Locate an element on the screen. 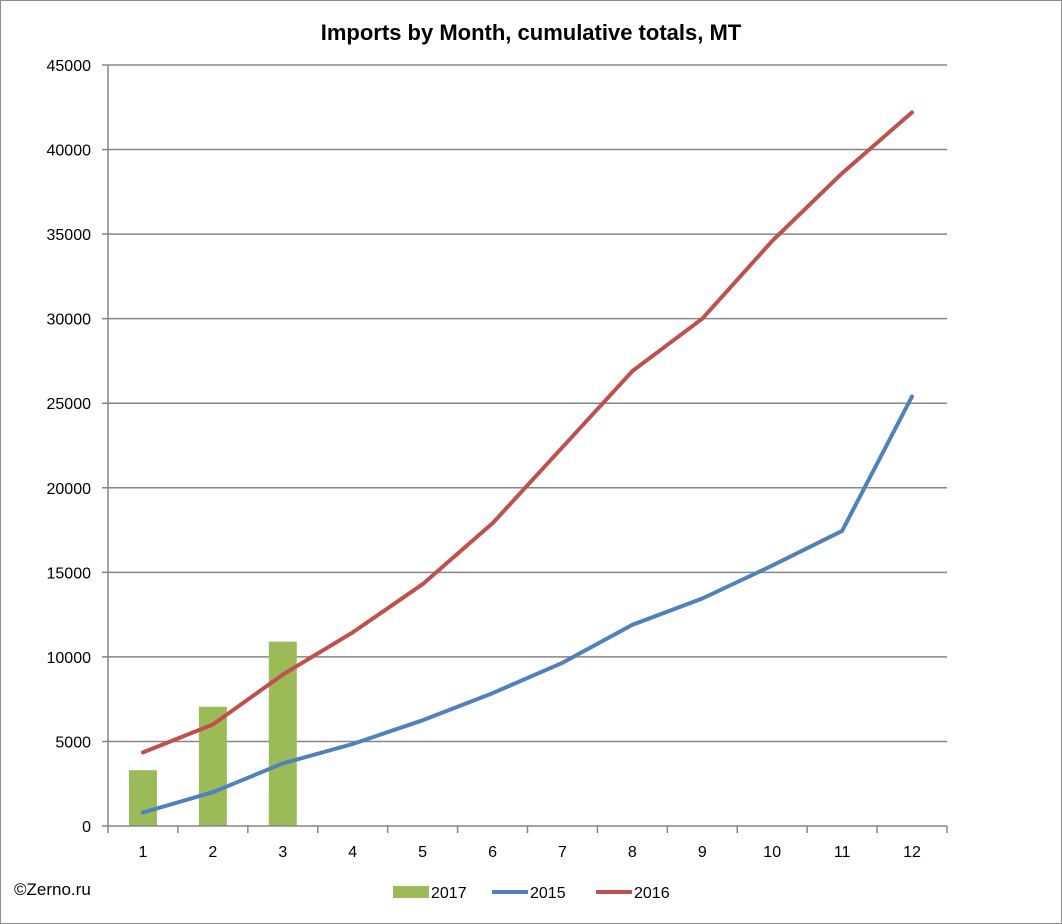  y-tick-label: 30000 is located at coordinates (69, 320).